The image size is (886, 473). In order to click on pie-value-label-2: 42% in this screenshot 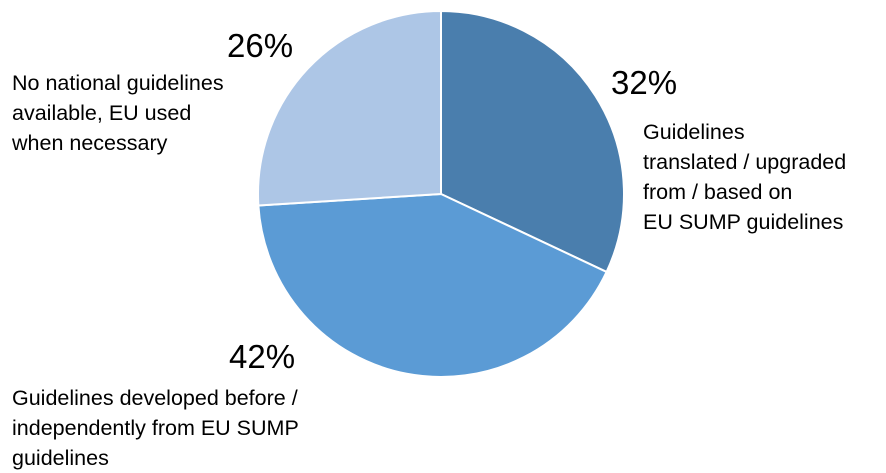, I will do `click(262, 356)`.